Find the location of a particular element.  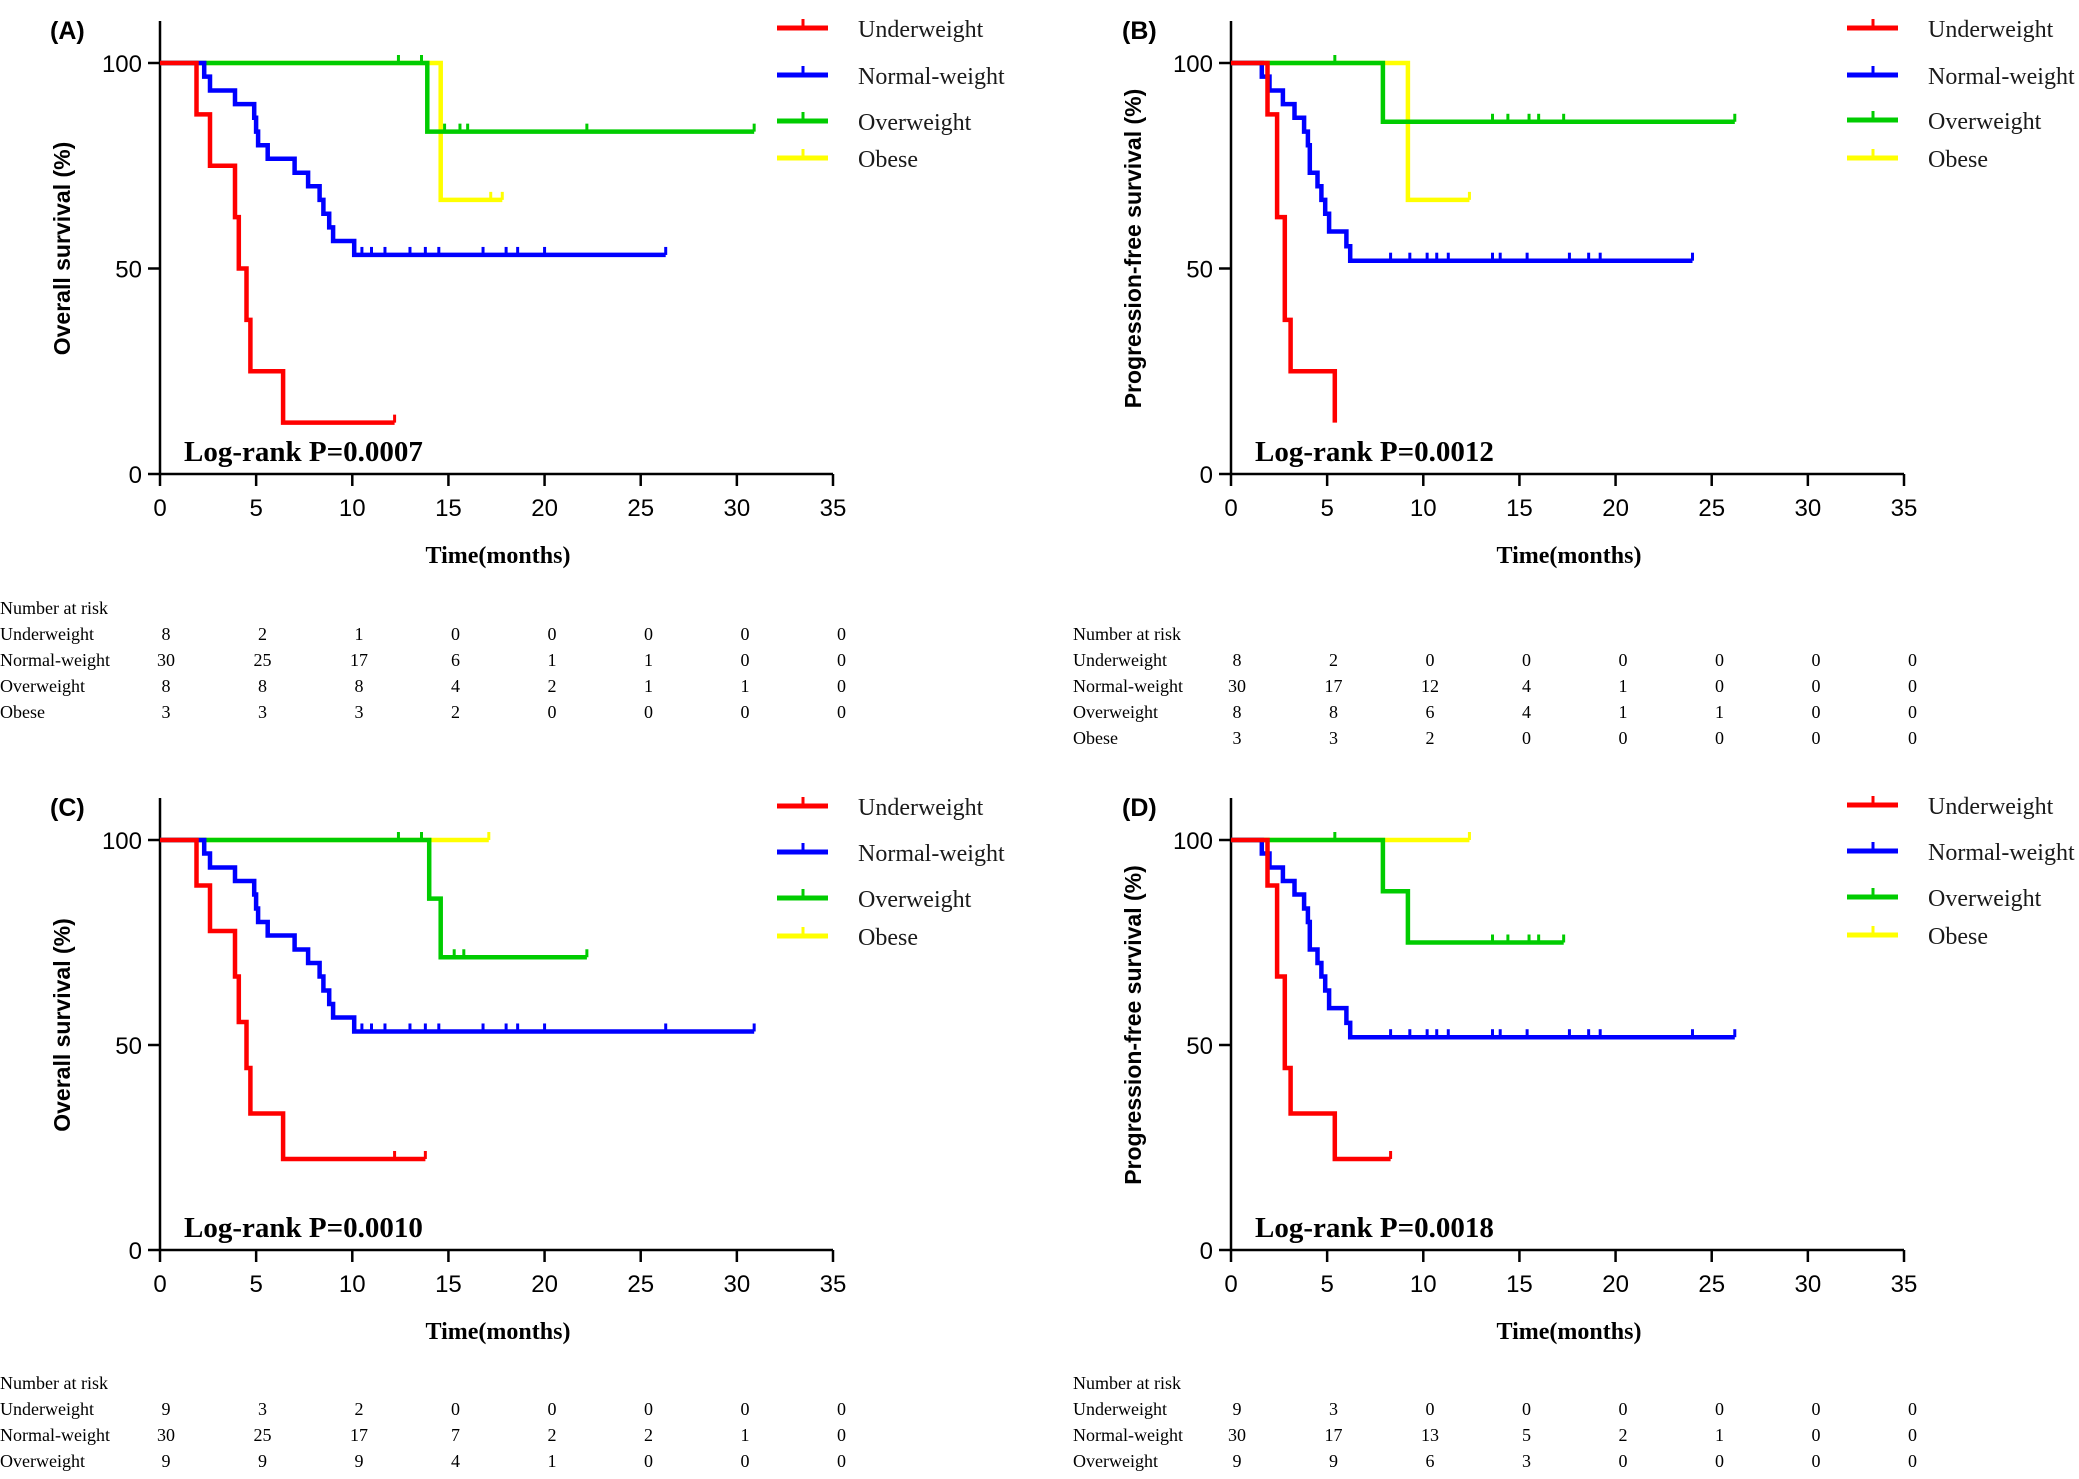

series-line-overweight is located at coordinates (457, 97).